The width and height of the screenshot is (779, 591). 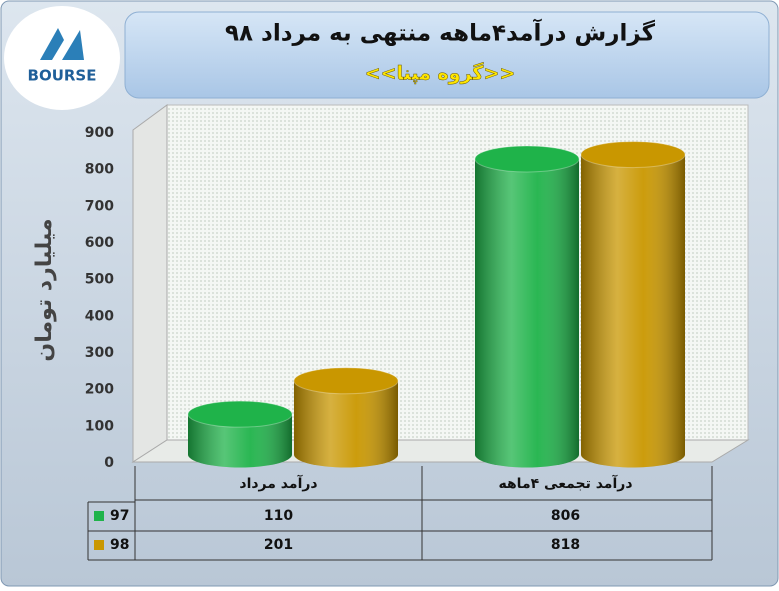 I want to click on y-tick-label: 800, so click(x=99, y=170).